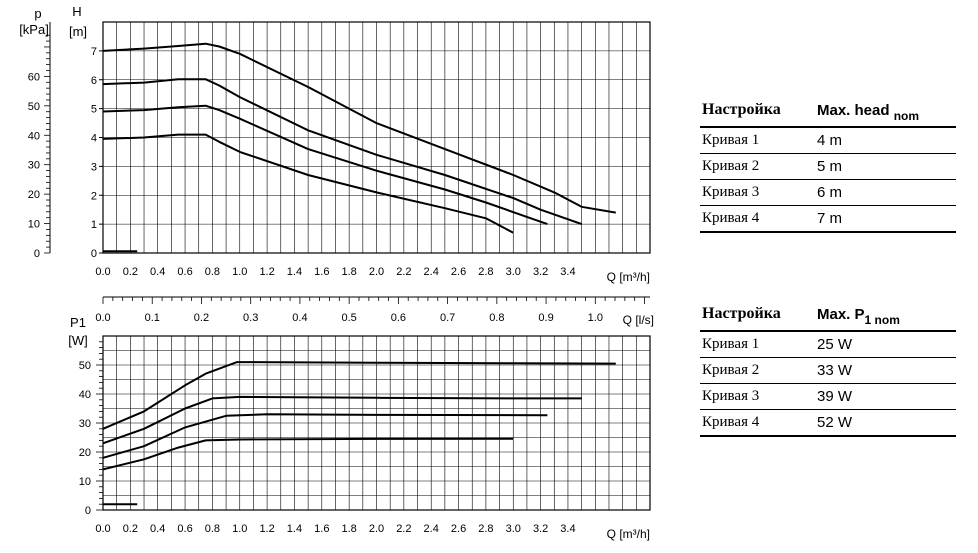 The width and height of the screenshot is (978, 553). I want to click on kpa-axis-title: p, so click(37, 13).